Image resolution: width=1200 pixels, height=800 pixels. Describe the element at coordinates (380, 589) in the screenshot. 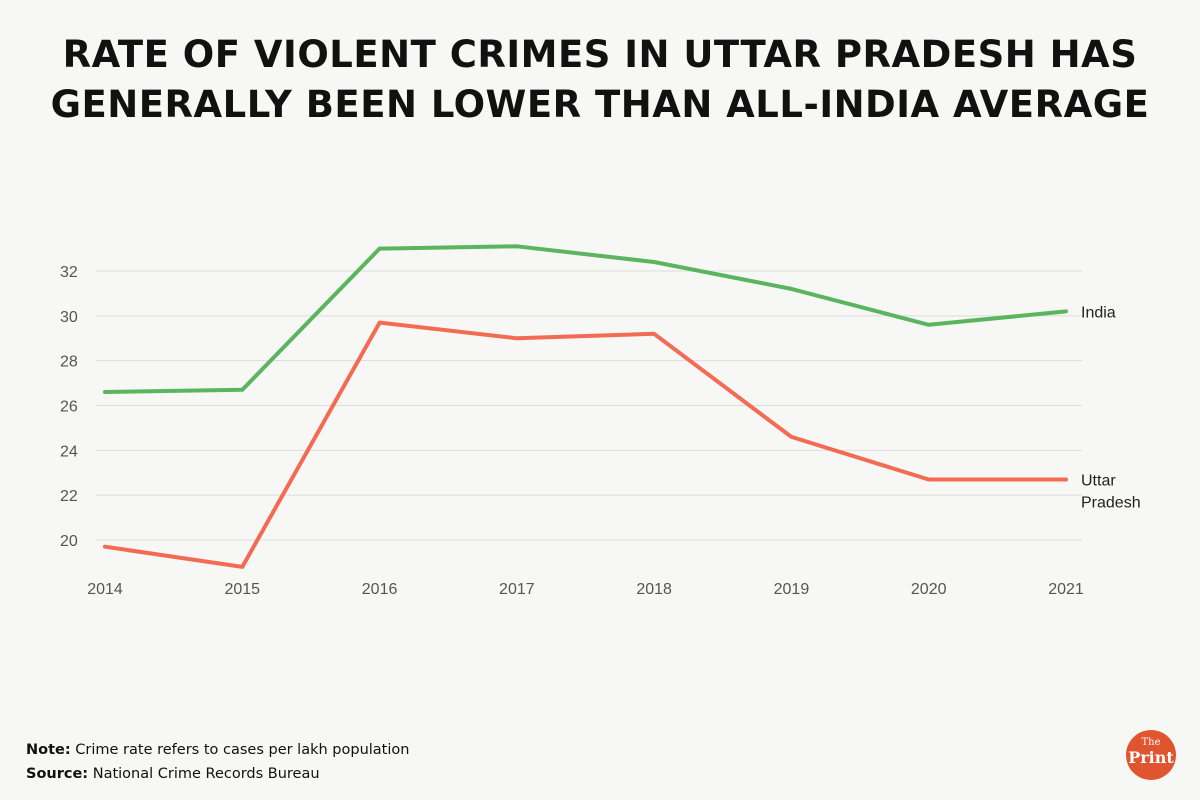

I see `x-tick-label: 2016` at that location.